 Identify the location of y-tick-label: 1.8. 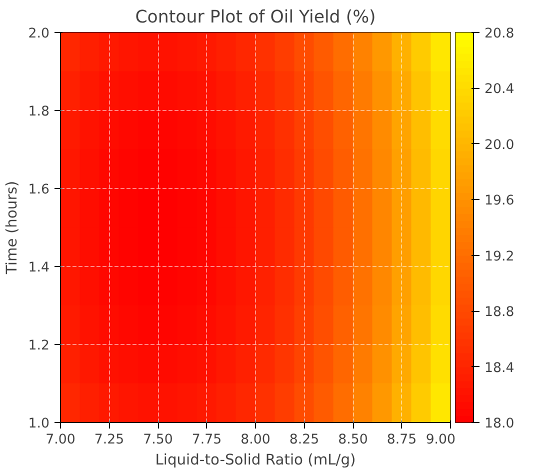
(39, 112).